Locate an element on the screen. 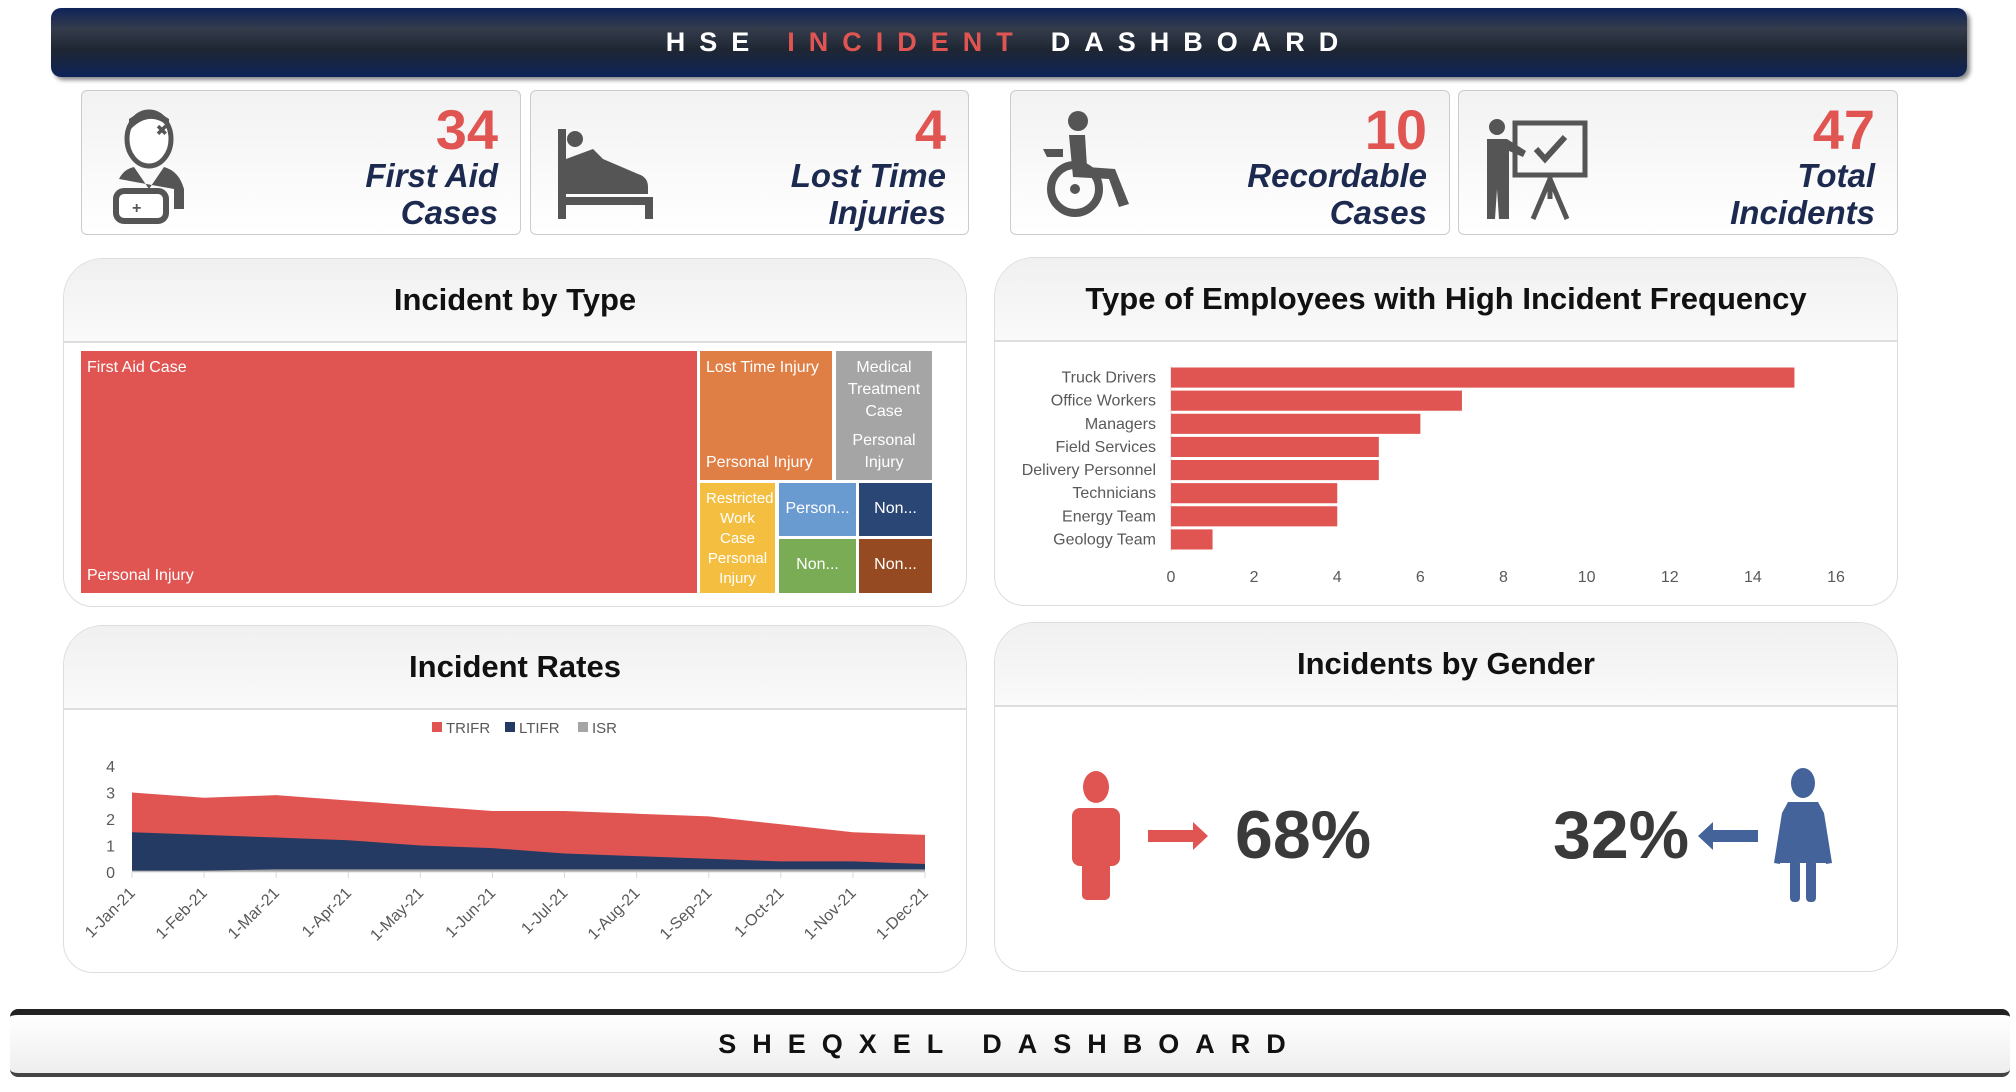  kpi-first-aid-cases: ✖ + 34 First Aid Cases is located at coordinates (301, 162).